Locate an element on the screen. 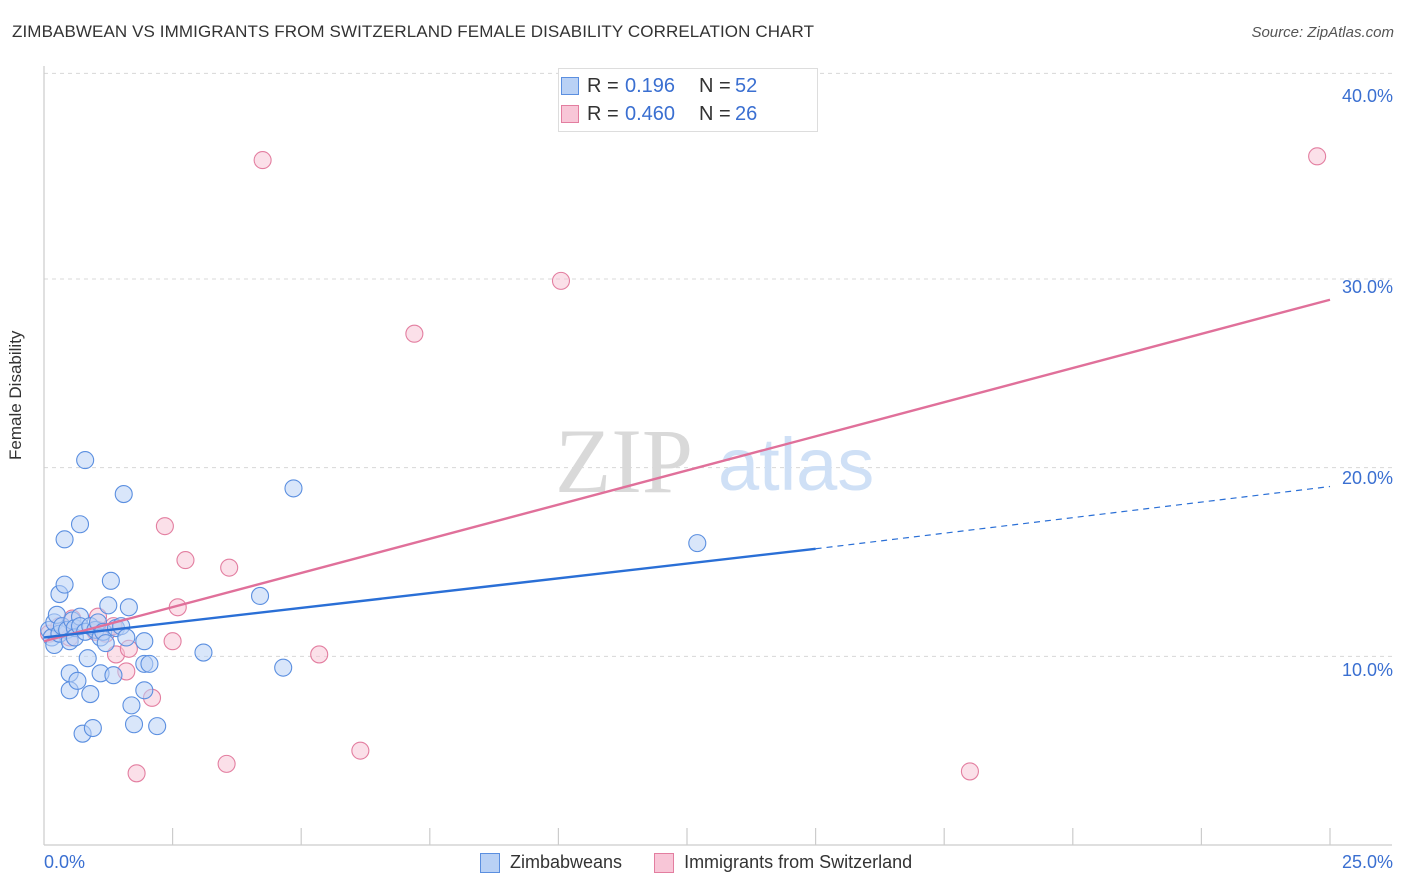 The image size is (1406, 892). n-value: 52 is located at coordinates (746, 85).